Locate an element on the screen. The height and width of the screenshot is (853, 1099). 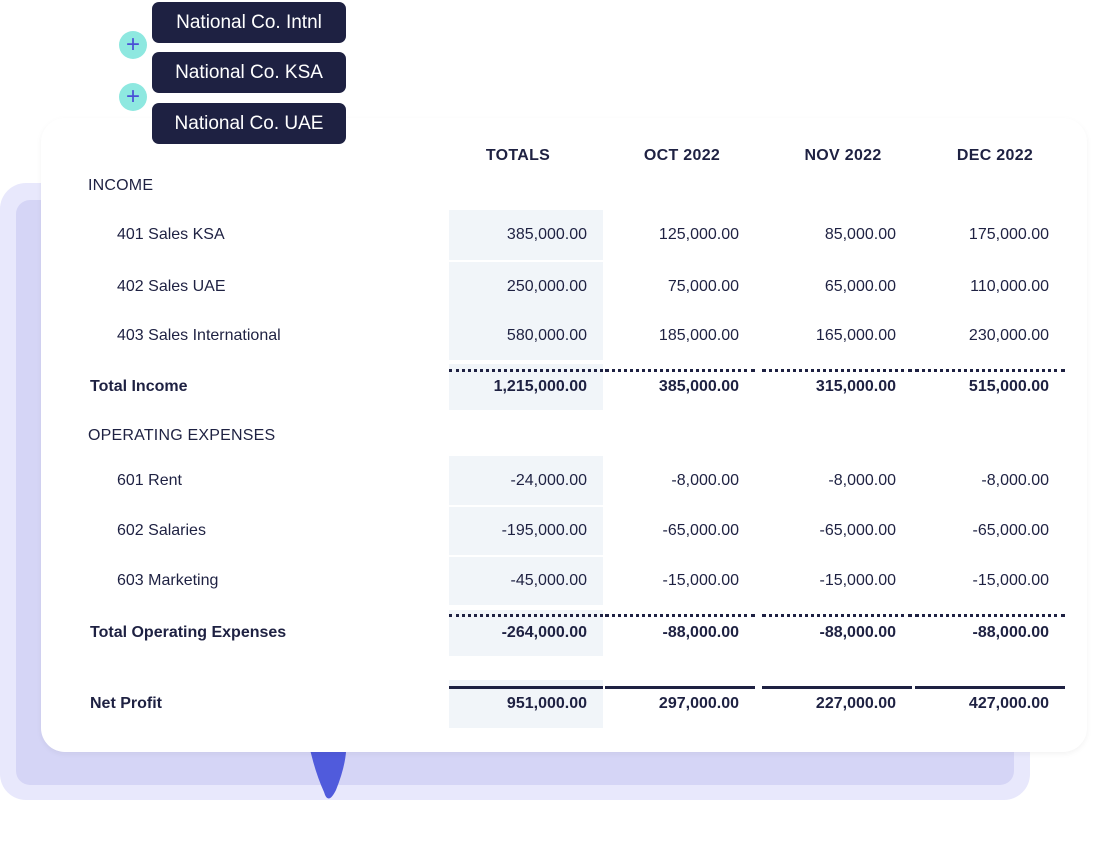
table-cell: 250,000.00 is located at coordinates (526, 287).